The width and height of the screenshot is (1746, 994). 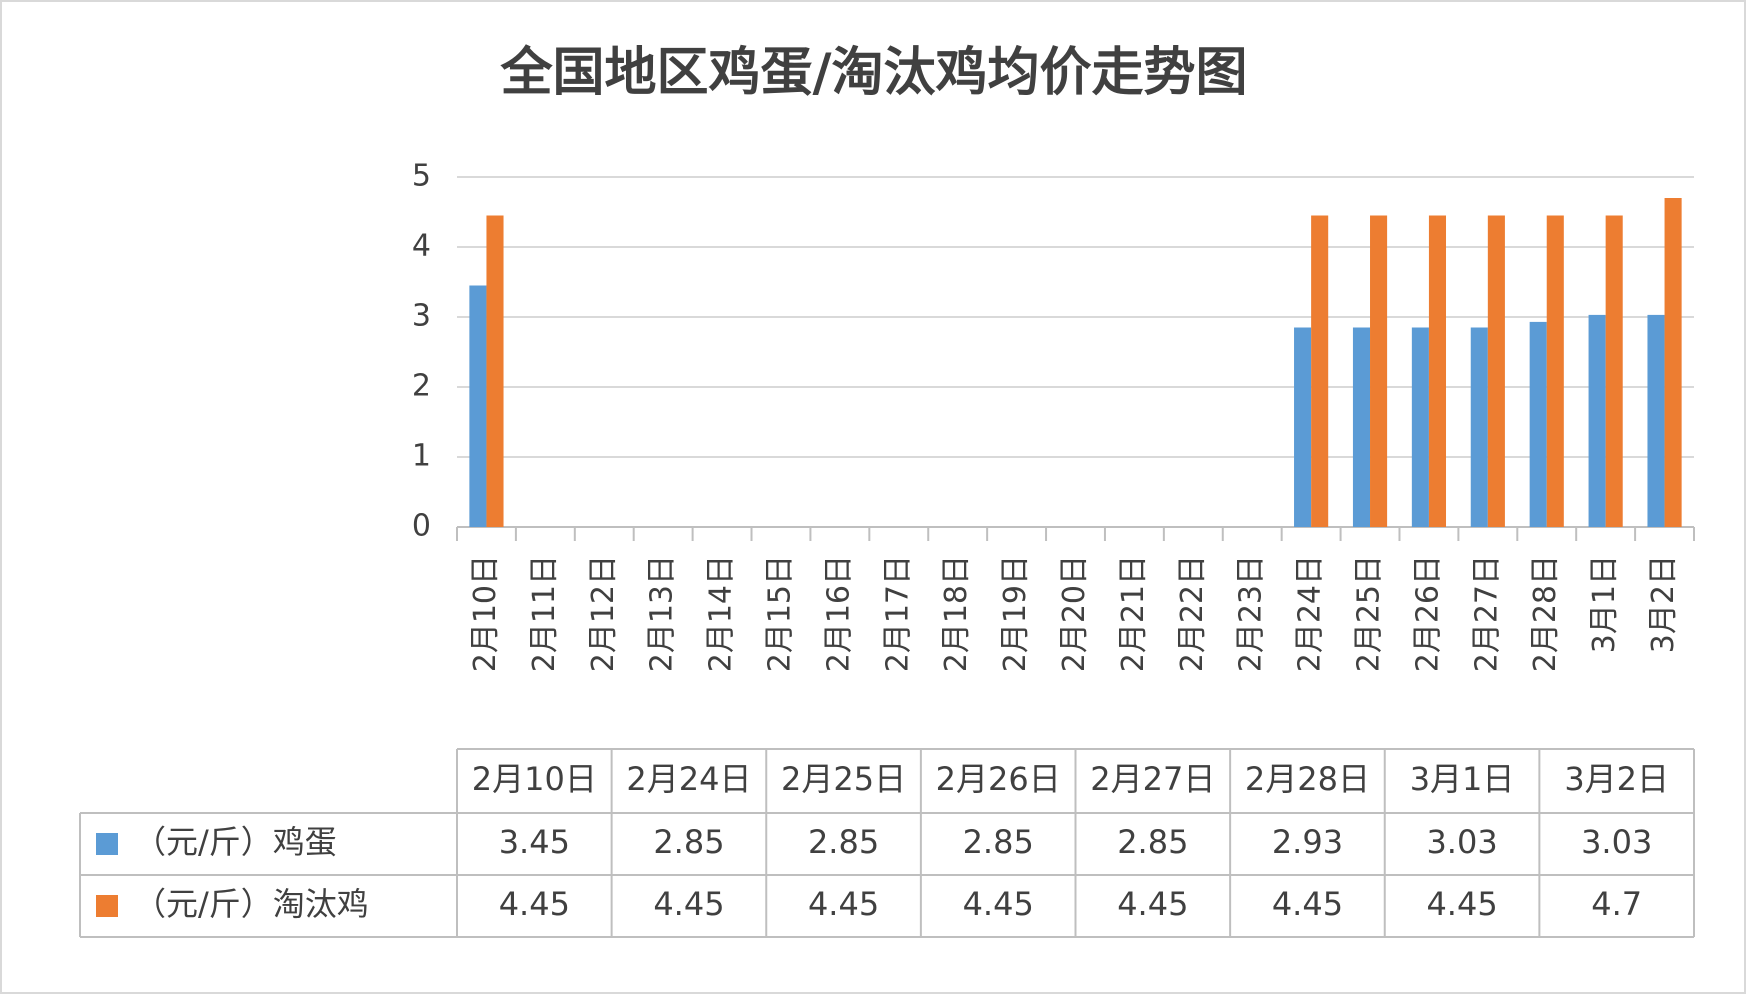 I want to click on x-tick-label: 2月23日, so click(x=1251, y=613).